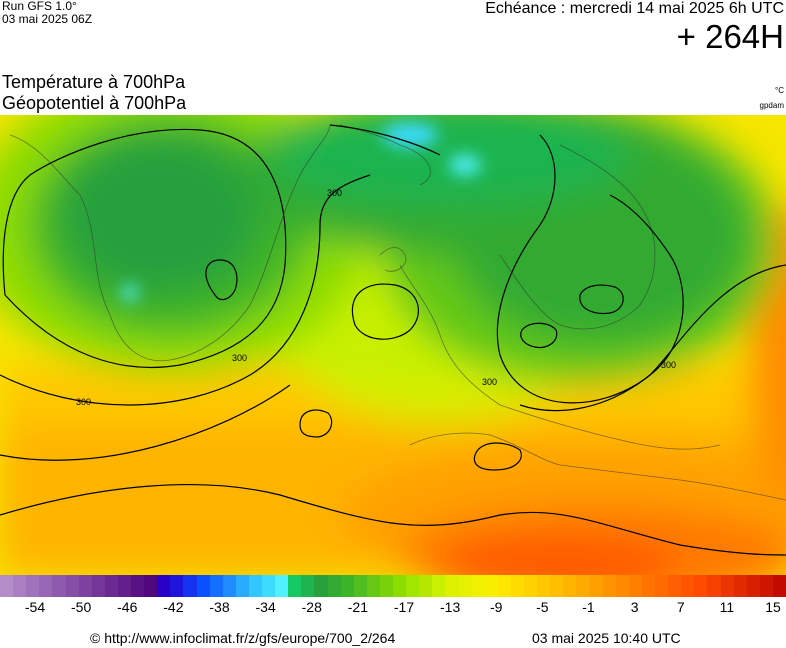 Image resolution: width=786 pixels, height=648 pixels. I want to click on scale-tick-label: -9, so click(496, 607).